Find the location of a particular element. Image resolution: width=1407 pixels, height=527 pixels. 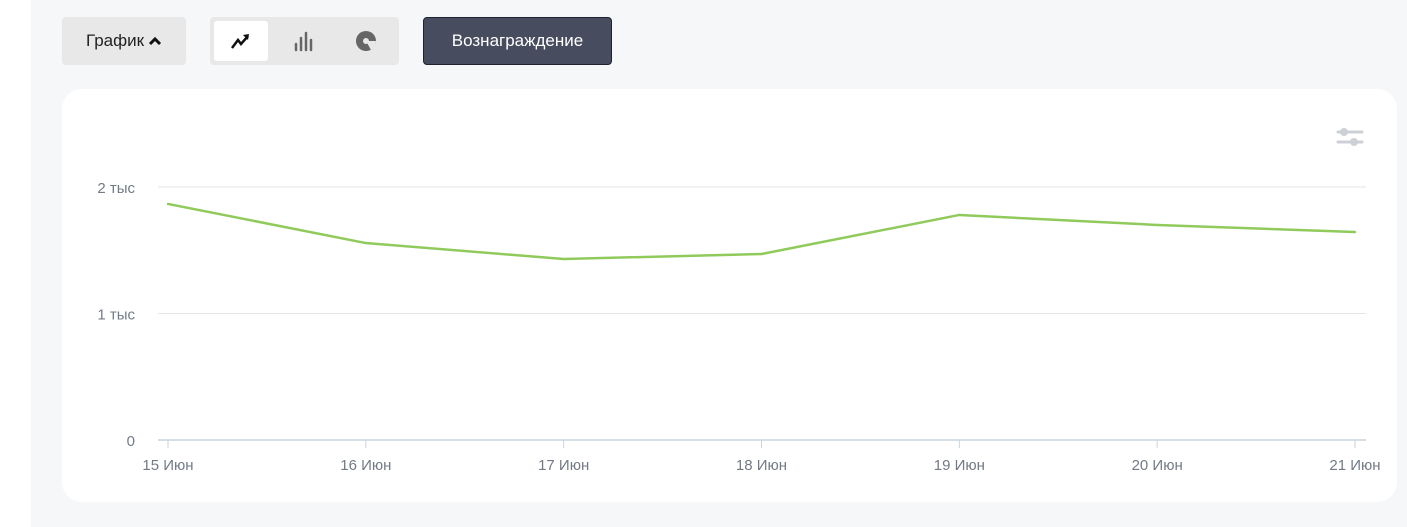

x-tick-label: 16 Июн is located at coordinates (365, 465).